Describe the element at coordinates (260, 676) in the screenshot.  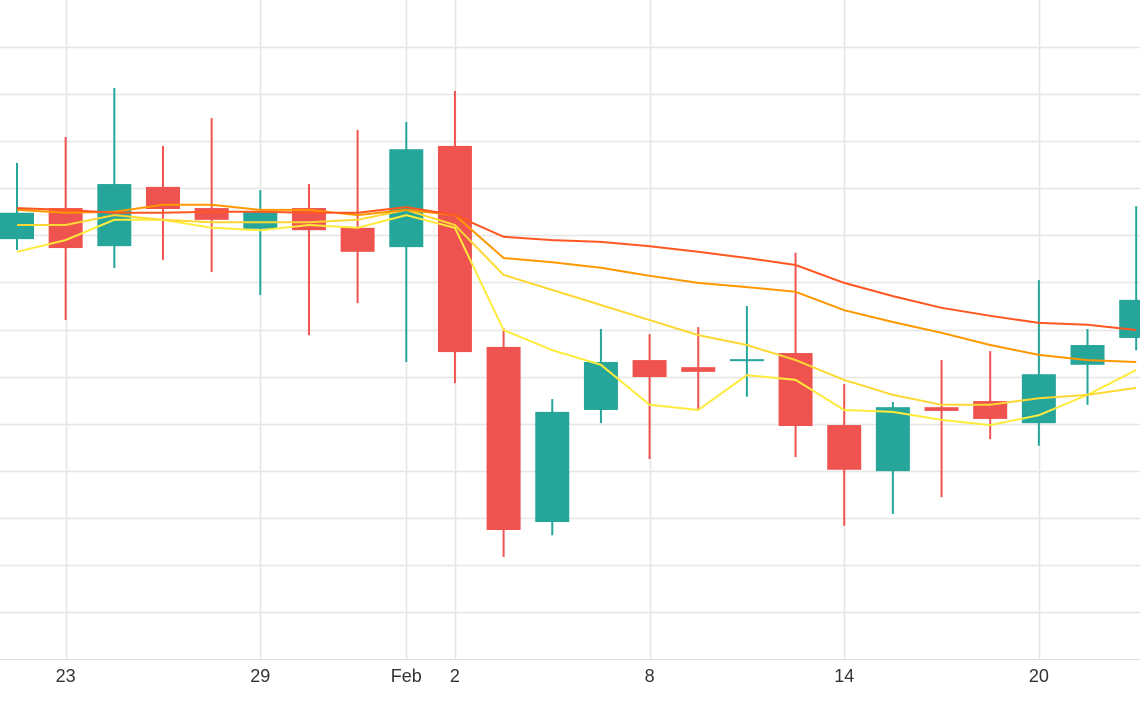
I see `x-tick-label: 29` at that location.